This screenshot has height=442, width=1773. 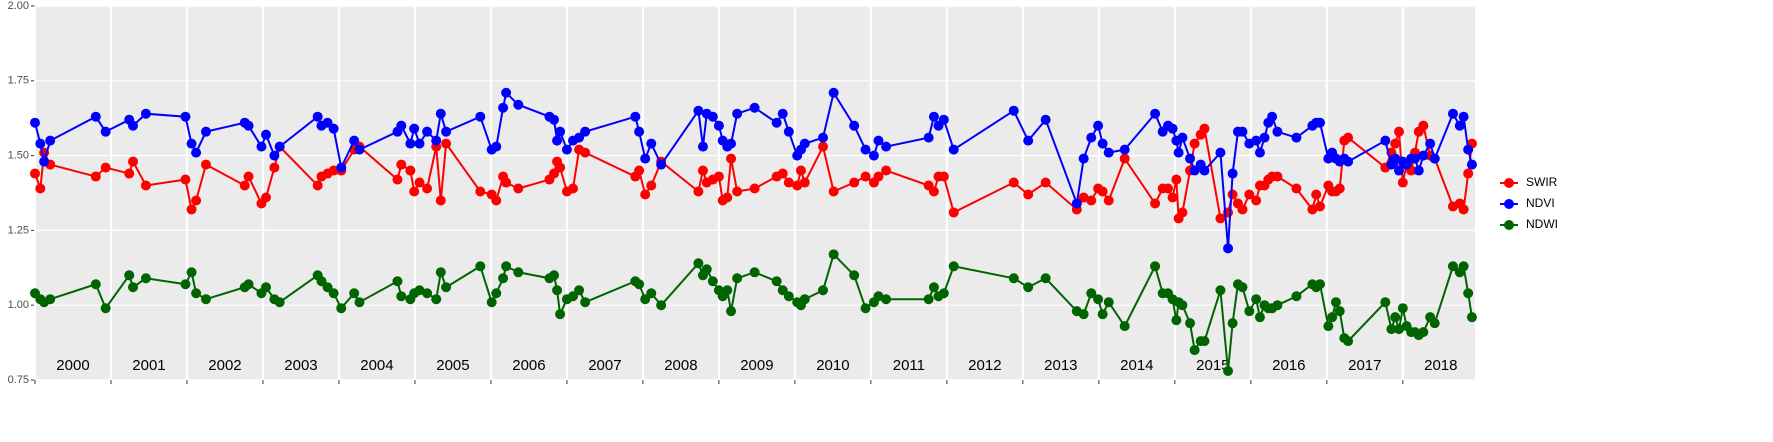 What do you see at coordinates (18, 81) in the screenshot?
I see `y-tick-label: 1.75` at bounding box center [18, 81].